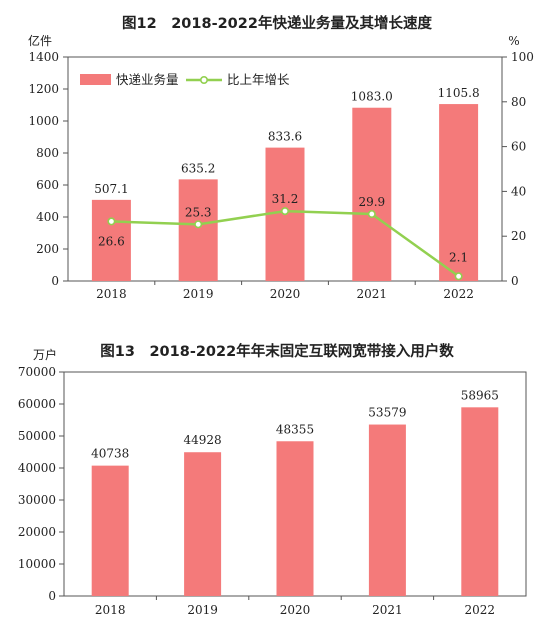 The height and width of the screenshot is (634, 554). Describe the element at coordinates (203, 440) in the screenshot. I see `chart2-bar-label: 44928` at that location.